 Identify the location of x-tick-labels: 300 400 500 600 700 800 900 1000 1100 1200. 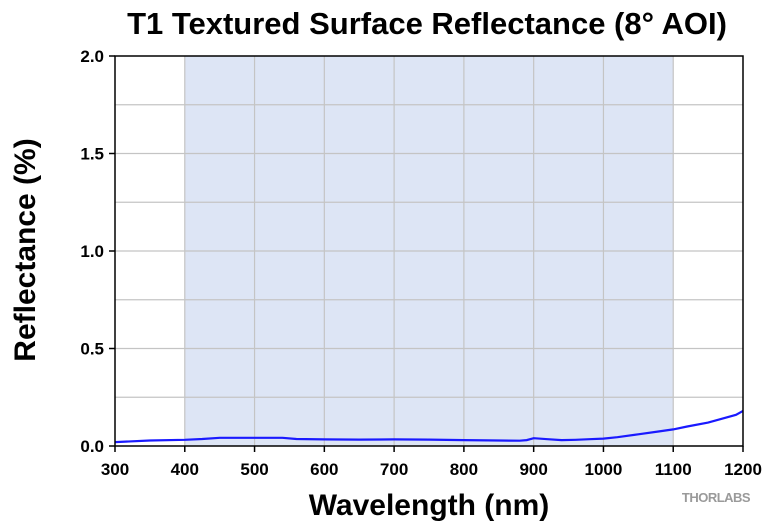
(431, 469).